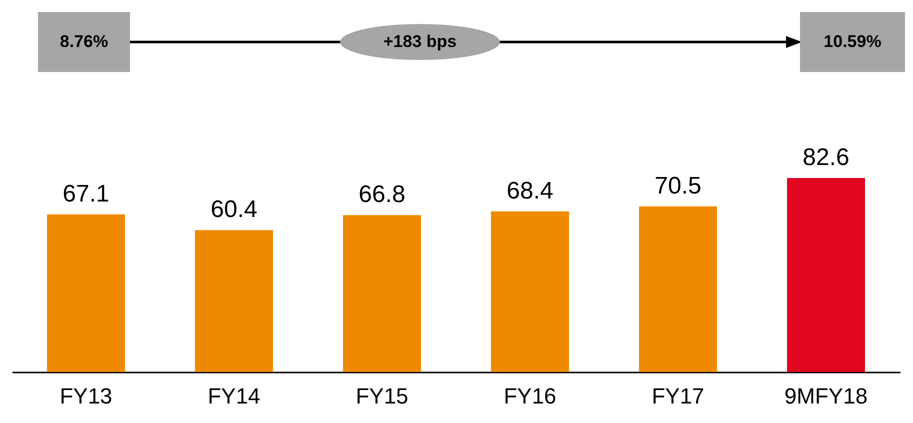  Describe the element at coordinates (826, 157) in the screenshot. I see `data-label: 82.6` at that location.